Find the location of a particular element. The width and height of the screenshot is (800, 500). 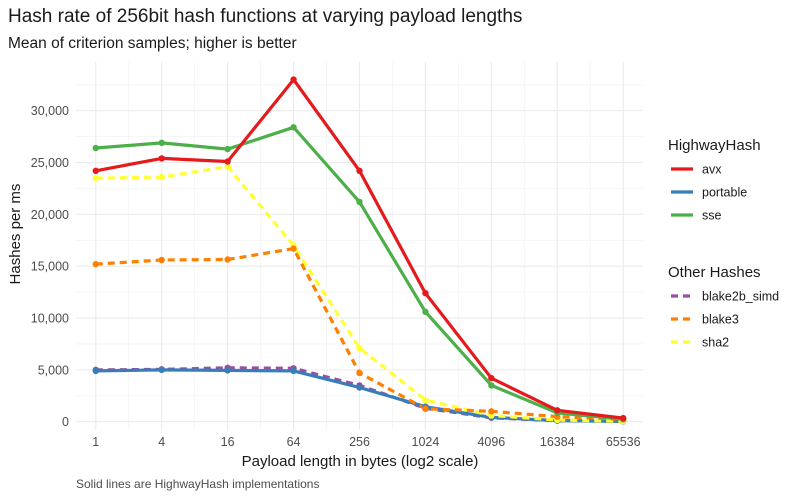

y-tick-label: 10,000 is located at coordinates (50, 319).